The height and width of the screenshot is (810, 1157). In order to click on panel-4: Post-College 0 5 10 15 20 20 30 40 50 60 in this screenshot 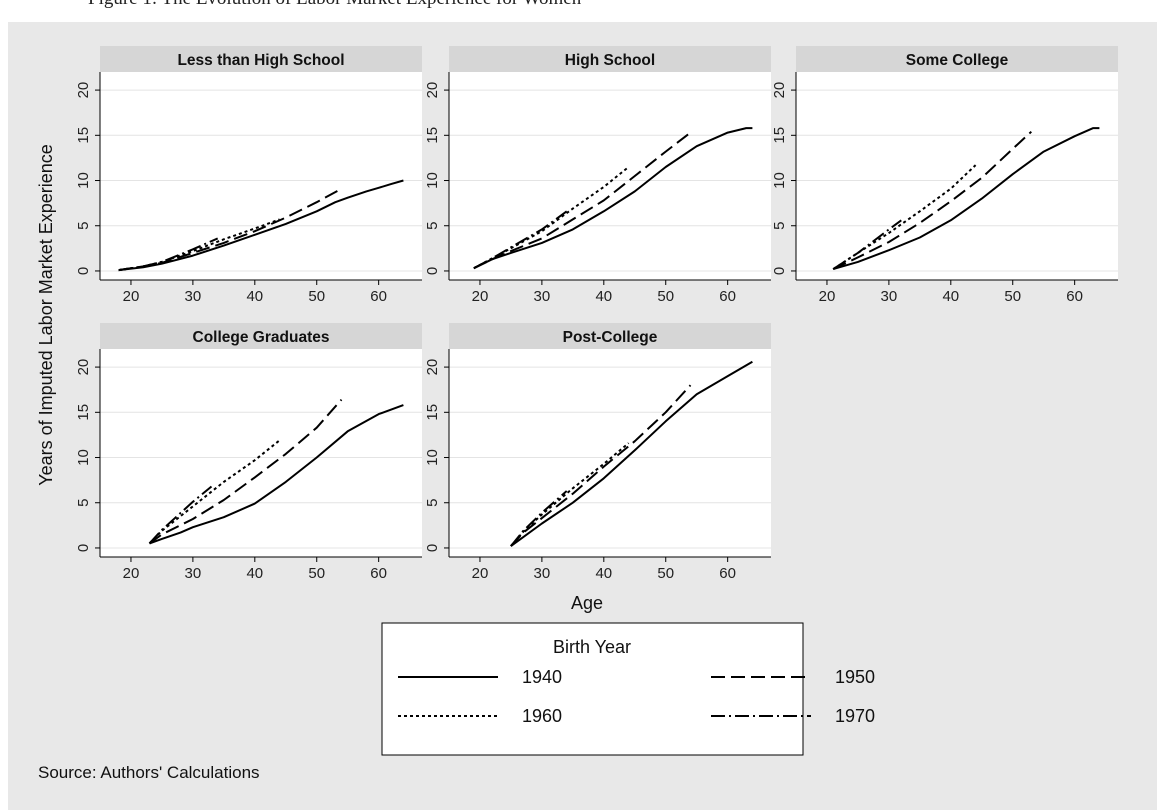, I will do `click(597, 452)`.